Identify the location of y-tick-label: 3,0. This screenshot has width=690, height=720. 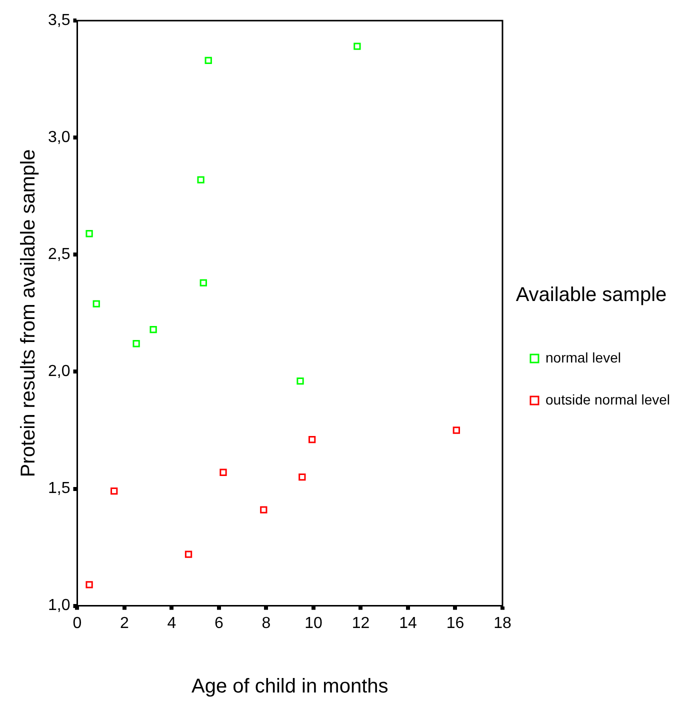
(59, 137).